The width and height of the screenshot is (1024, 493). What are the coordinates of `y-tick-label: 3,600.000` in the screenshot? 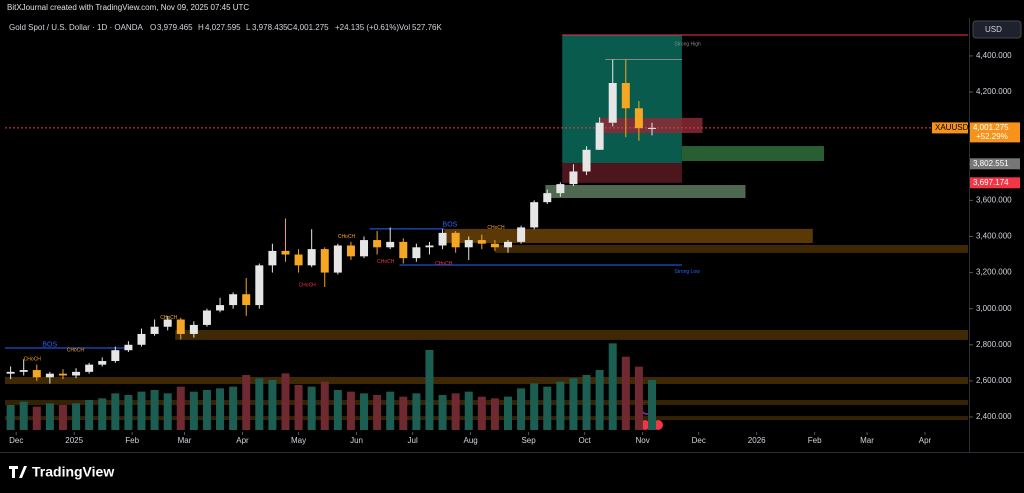 It's located at (994, 199).